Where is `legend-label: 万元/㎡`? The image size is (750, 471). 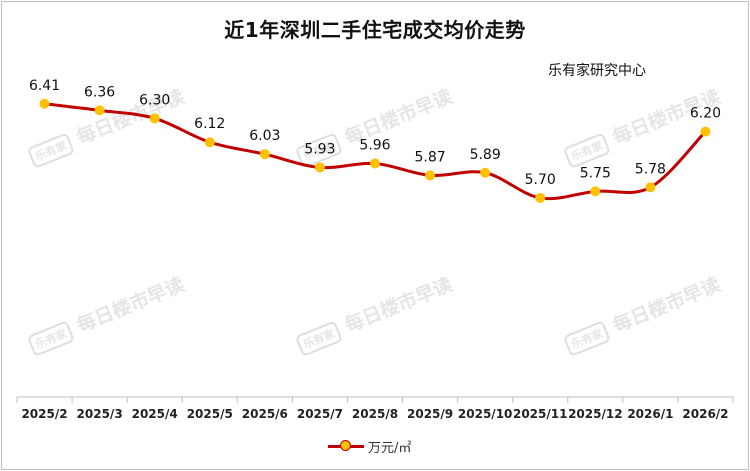
legend-label: 万元/㎡ is located at coordinates (390, 448).